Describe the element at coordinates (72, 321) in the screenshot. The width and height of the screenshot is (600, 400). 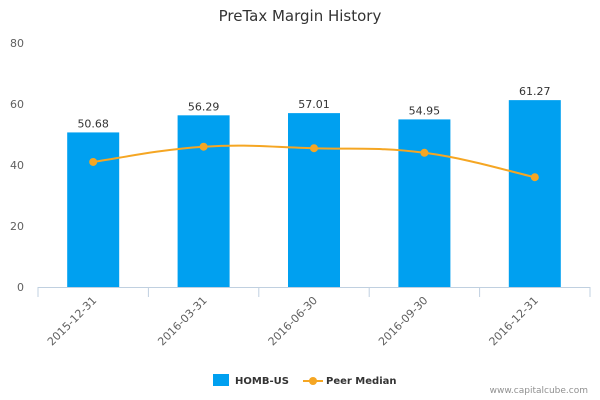
I see `x-tick-label: 2015-12-31` at that location.